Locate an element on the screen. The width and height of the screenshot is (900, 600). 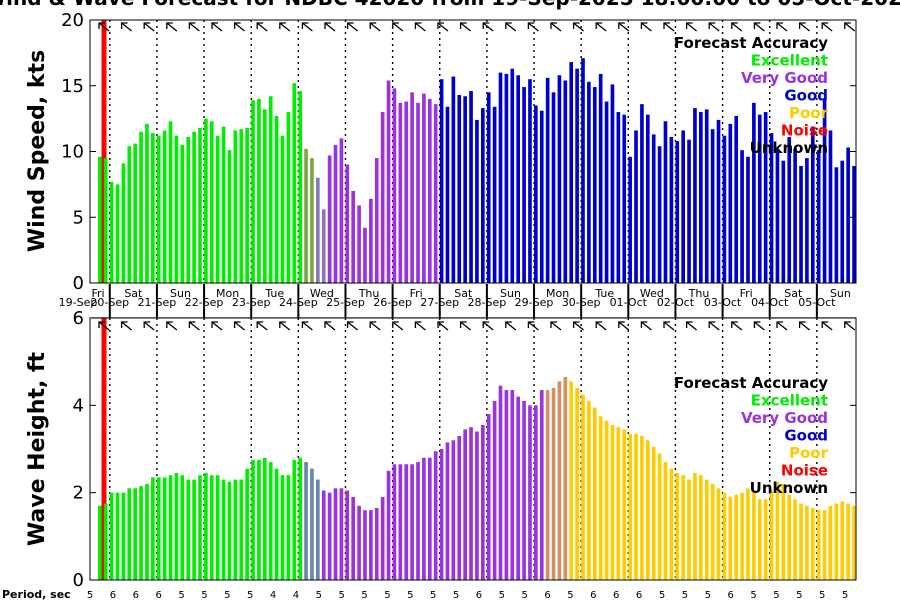
y-tick-label: 2 is located at coordinates (78, 493).